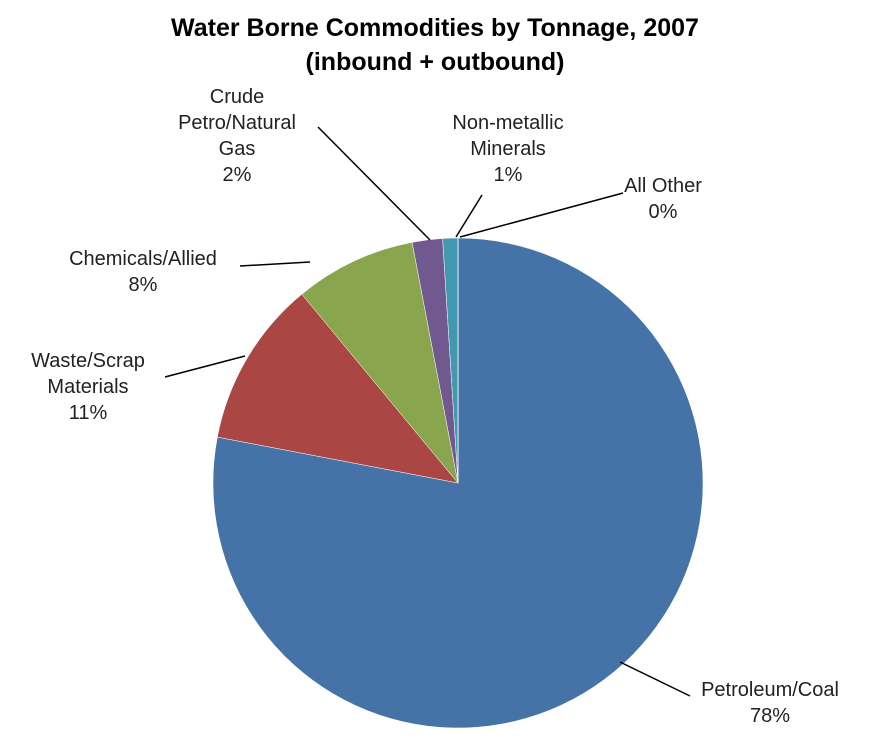 Image resolution: width=870 pixels, height=738 pixels. I want to click on value-label: 11%, so click(88, 413).